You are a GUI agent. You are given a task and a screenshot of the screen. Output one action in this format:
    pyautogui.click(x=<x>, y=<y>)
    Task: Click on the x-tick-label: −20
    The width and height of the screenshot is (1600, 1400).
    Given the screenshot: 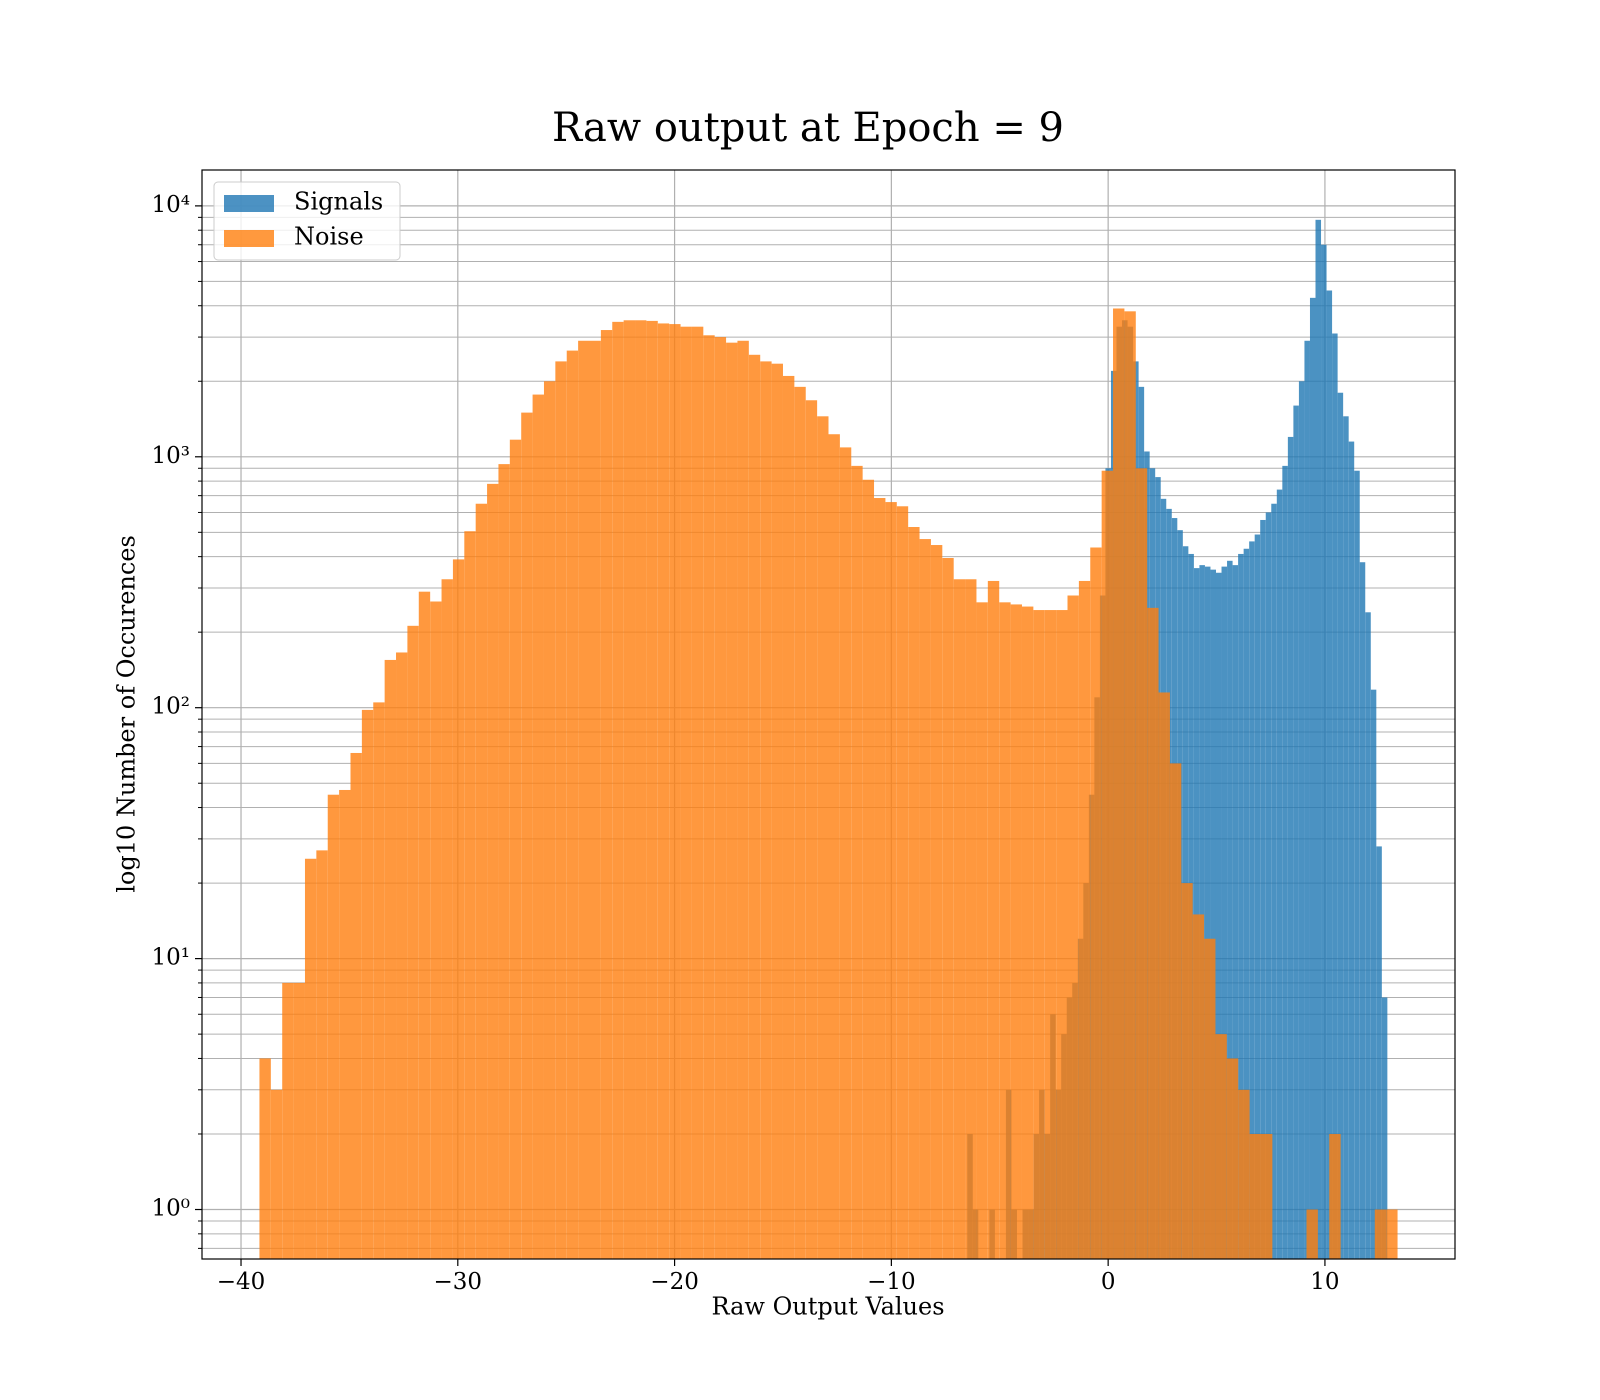 What is the action you would take?
    pyautogui.click(x=674, y=1282)
    